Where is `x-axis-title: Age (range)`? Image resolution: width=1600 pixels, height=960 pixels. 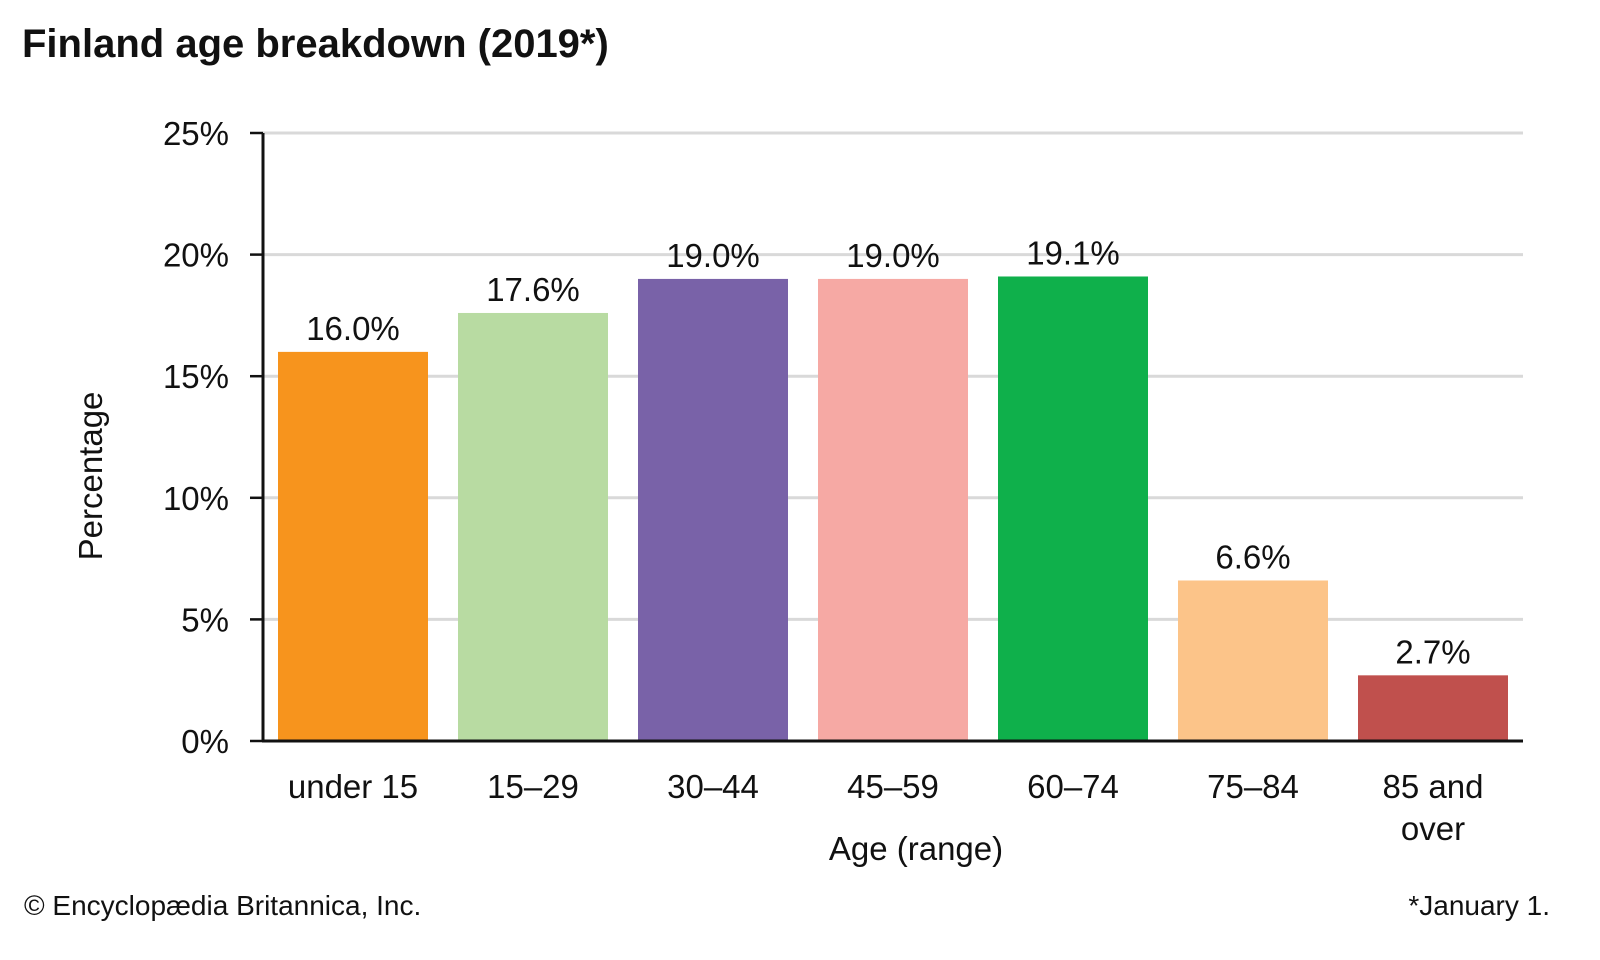 x-axis-title: Age (range) is located at coordinates (916, 848).